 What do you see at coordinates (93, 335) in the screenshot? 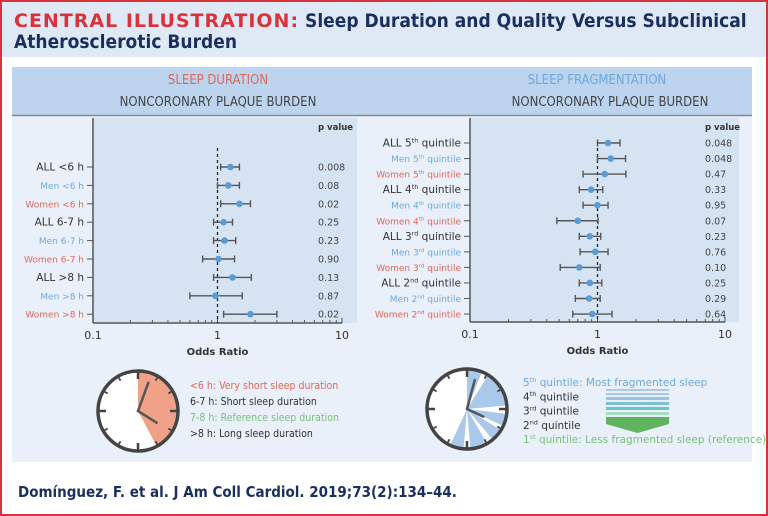
I see `x-tick-label: 0.1` at bounding box center [93, 335].